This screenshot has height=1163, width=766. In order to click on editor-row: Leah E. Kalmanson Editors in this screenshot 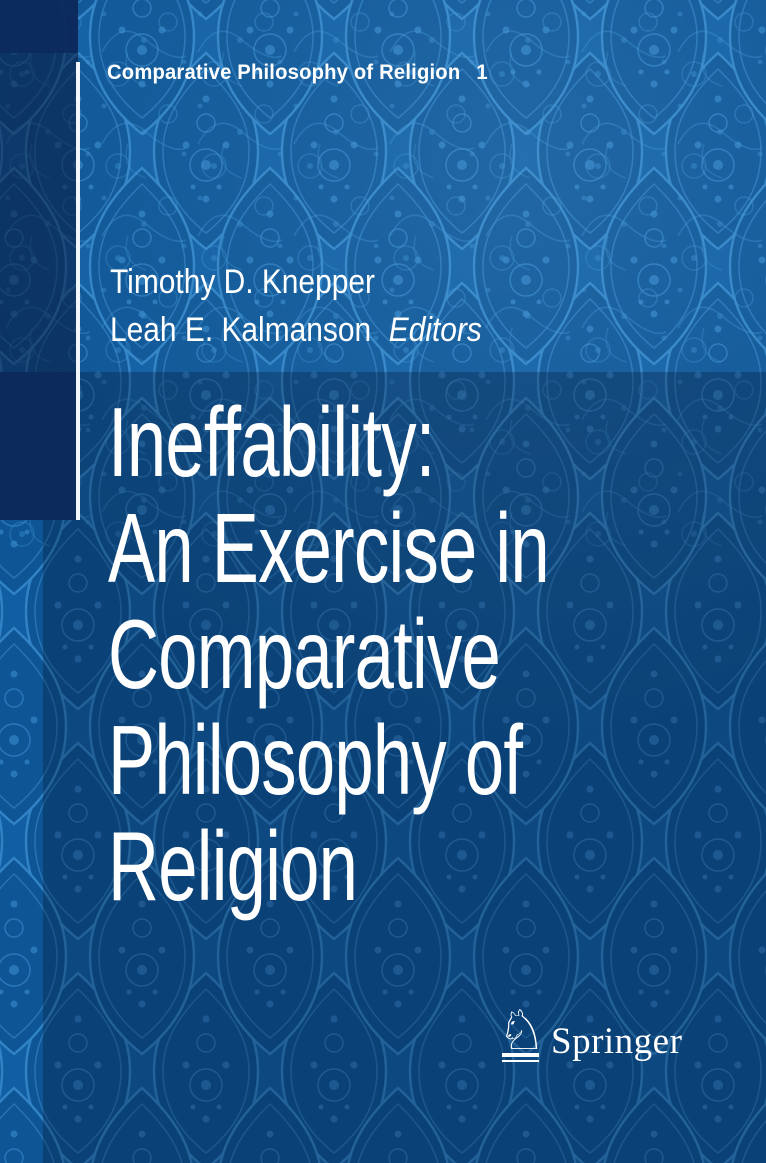, I will do `click(296, 330)`.